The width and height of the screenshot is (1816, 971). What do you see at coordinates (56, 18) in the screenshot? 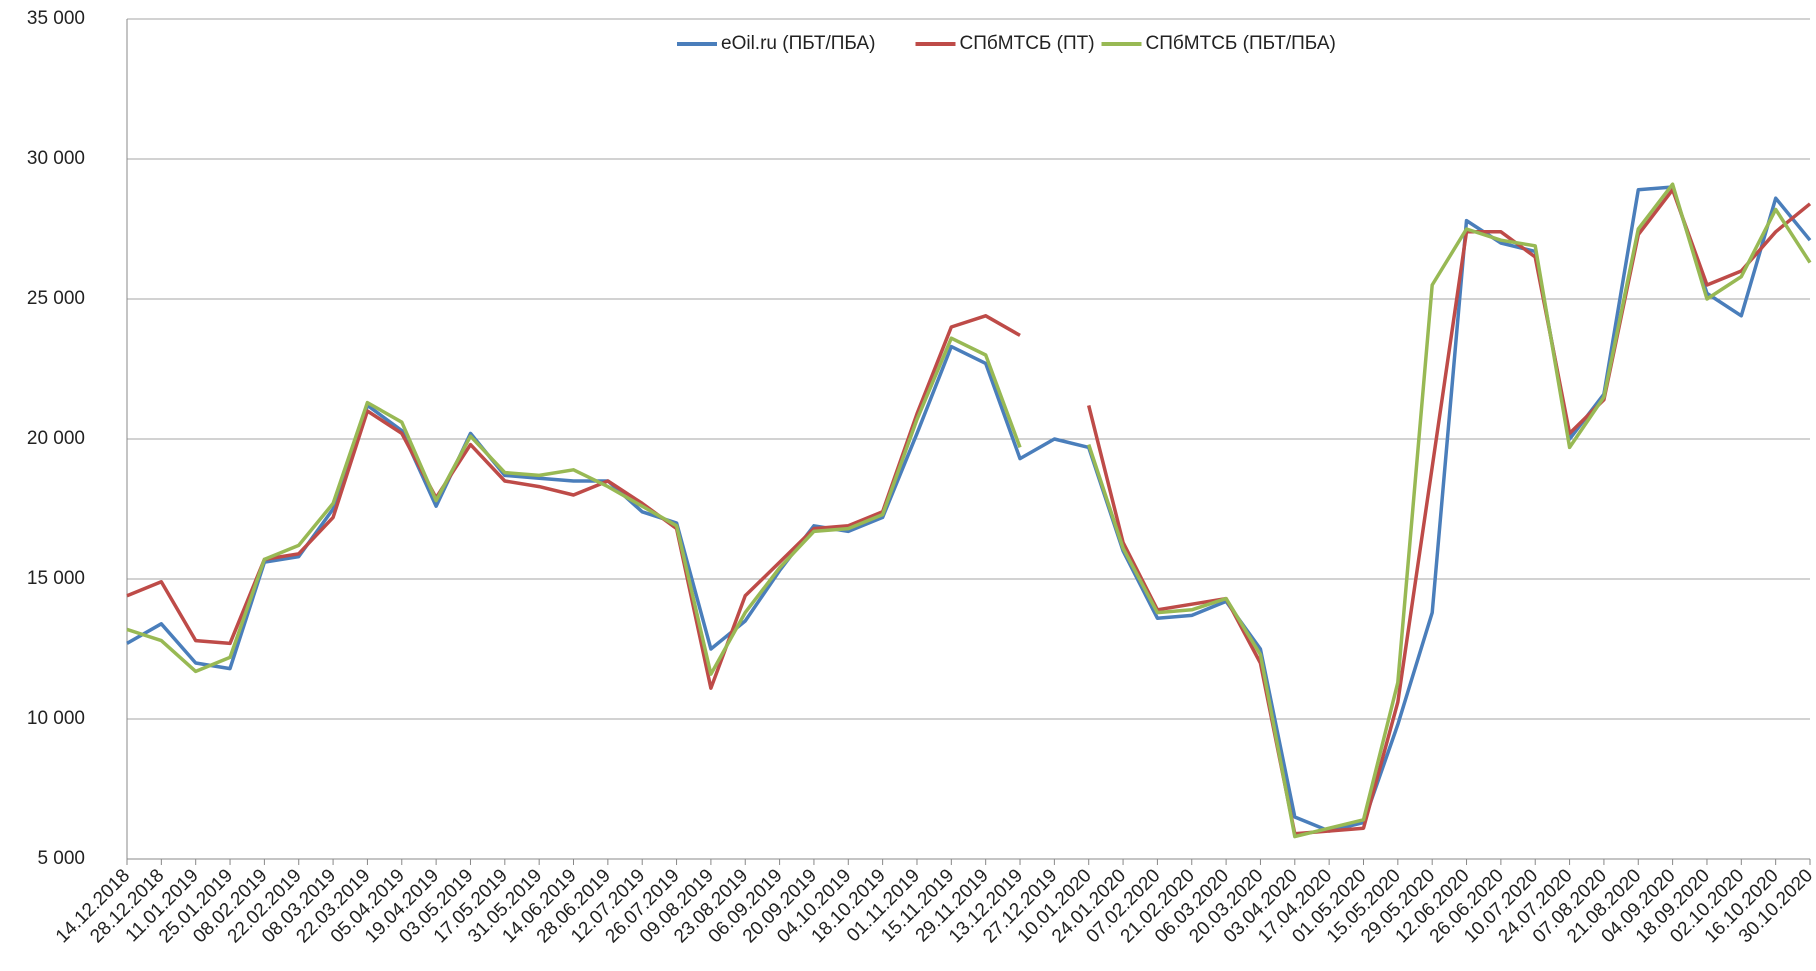
I see `y-tick-label: 35 000` at bounding box center [56, 18].